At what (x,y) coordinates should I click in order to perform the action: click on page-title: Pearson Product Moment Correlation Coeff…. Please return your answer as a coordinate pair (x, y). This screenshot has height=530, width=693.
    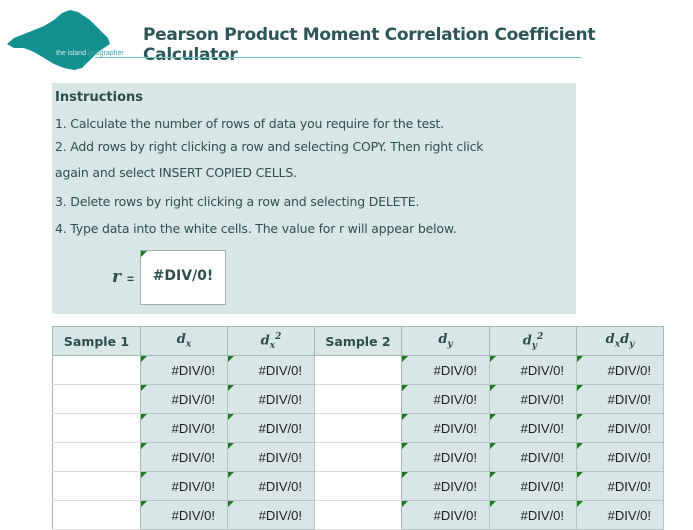
    Looking at the image, I should click on (369, 45).